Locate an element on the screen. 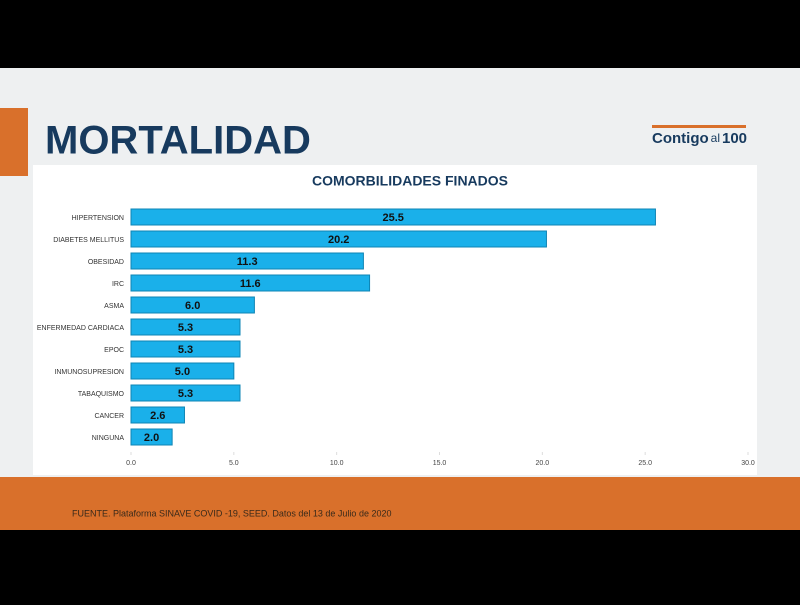 The width and height of the screenshot is (800, 605). footer-band is located at coordinates (400, 503).